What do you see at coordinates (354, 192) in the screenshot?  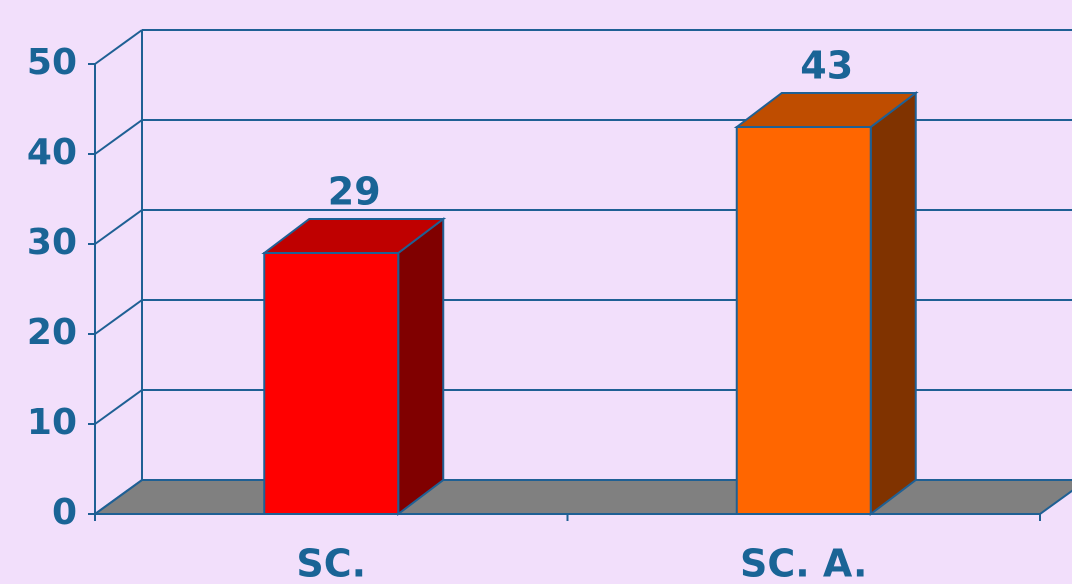 I see `value-label: 29` at bounding box center [354, 192].